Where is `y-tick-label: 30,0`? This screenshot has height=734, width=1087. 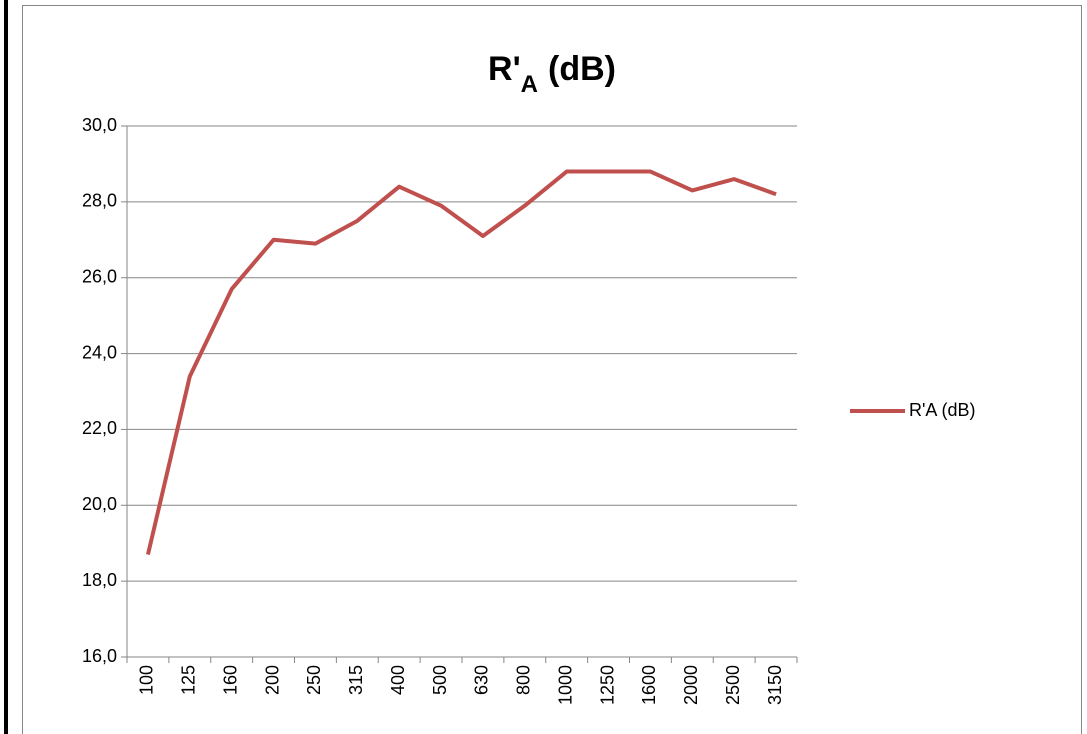 y-tick-label: 30,0 is located at coordinates (99, 125).